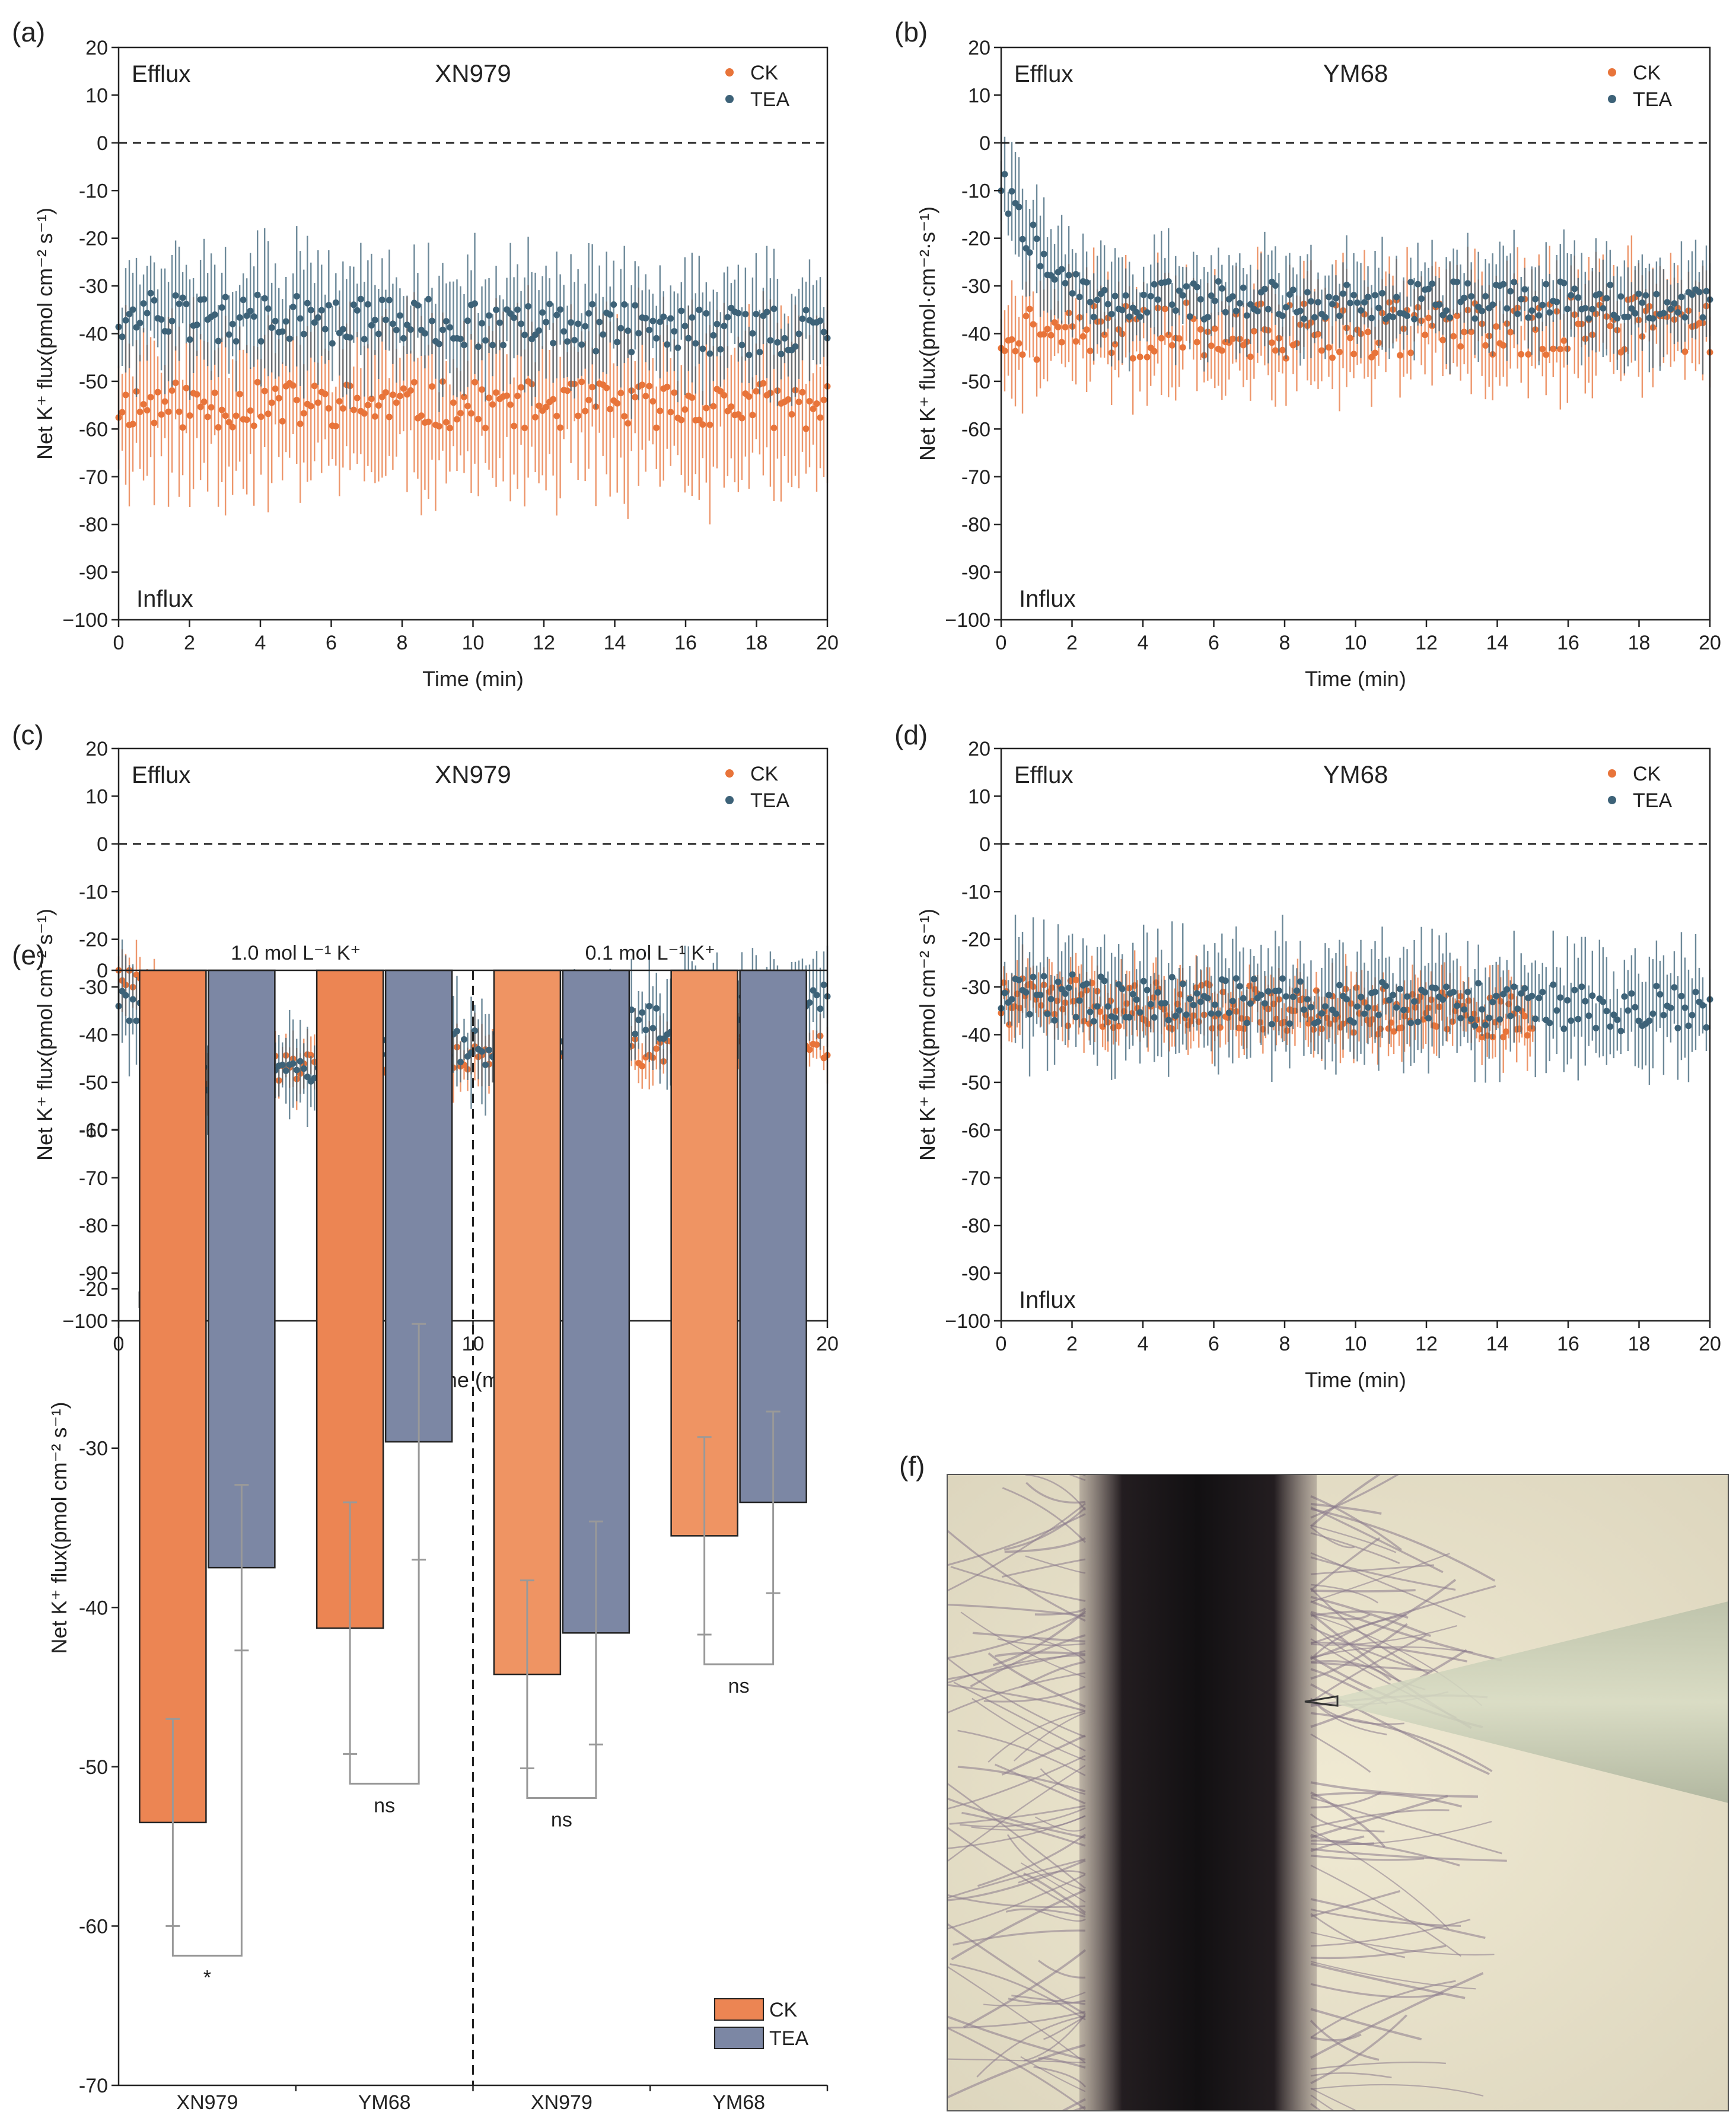 This screenshot has width=1736, height=2115. I want to click on y-tick-label: -30, so click(975, 987).